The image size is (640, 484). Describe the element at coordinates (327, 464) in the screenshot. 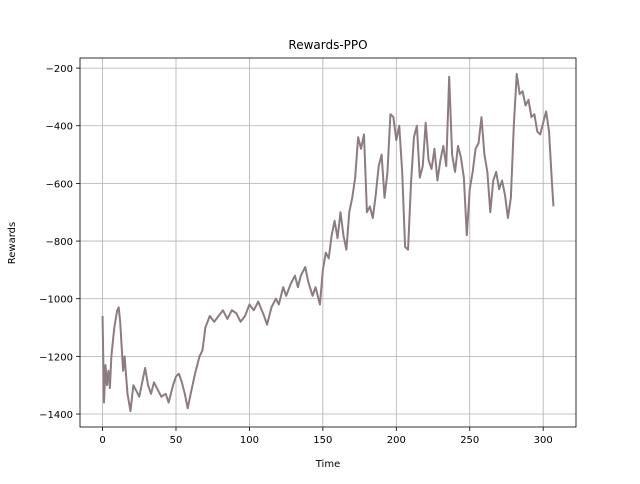

I see `x-axis-label: Time` at that location.